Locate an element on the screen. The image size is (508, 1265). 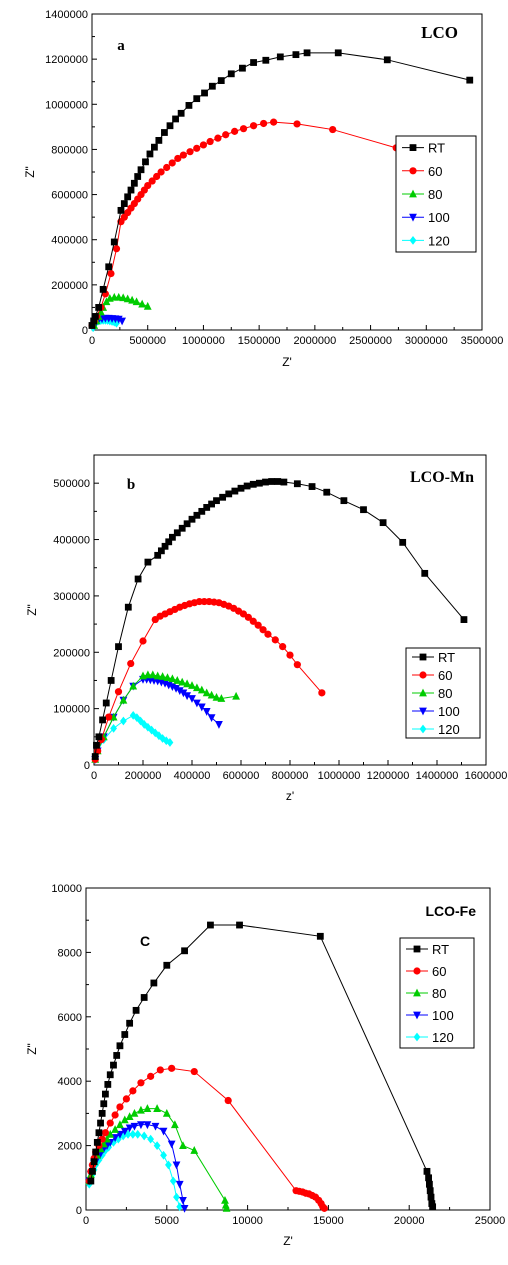
legend: RT 60 80 100 120 is located at coordinates (437, 993).